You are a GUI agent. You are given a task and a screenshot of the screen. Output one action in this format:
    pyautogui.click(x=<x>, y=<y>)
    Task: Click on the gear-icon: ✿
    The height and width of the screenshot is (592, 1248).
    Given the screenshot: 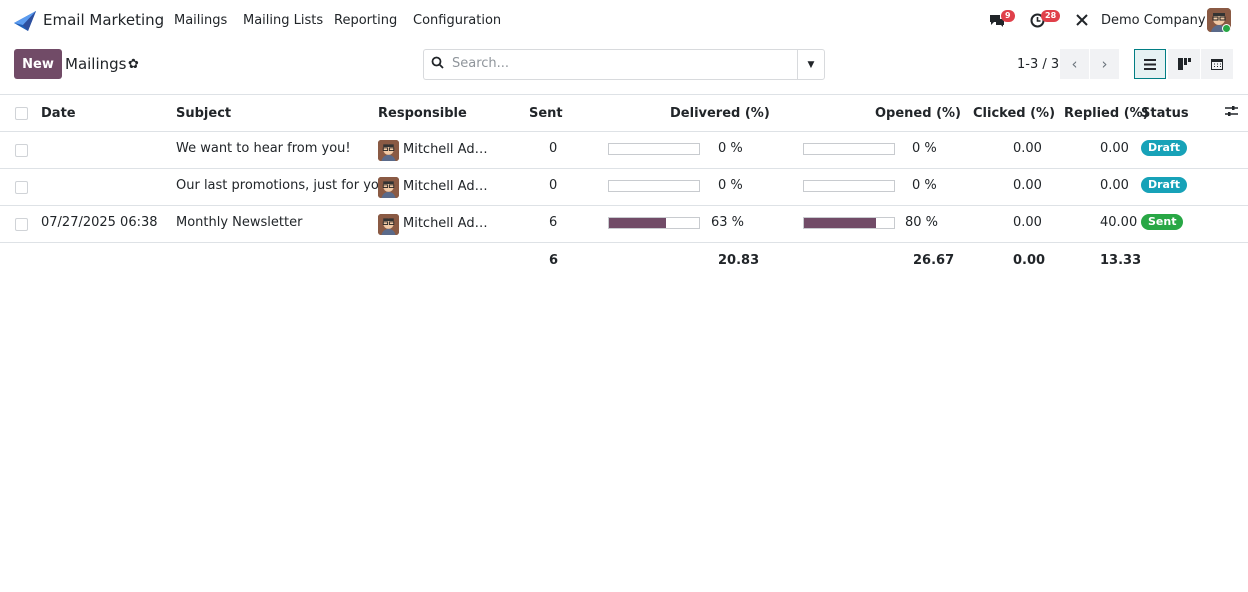 What is the action you would take?
    pyautogui.click(x=133, y=64)
    